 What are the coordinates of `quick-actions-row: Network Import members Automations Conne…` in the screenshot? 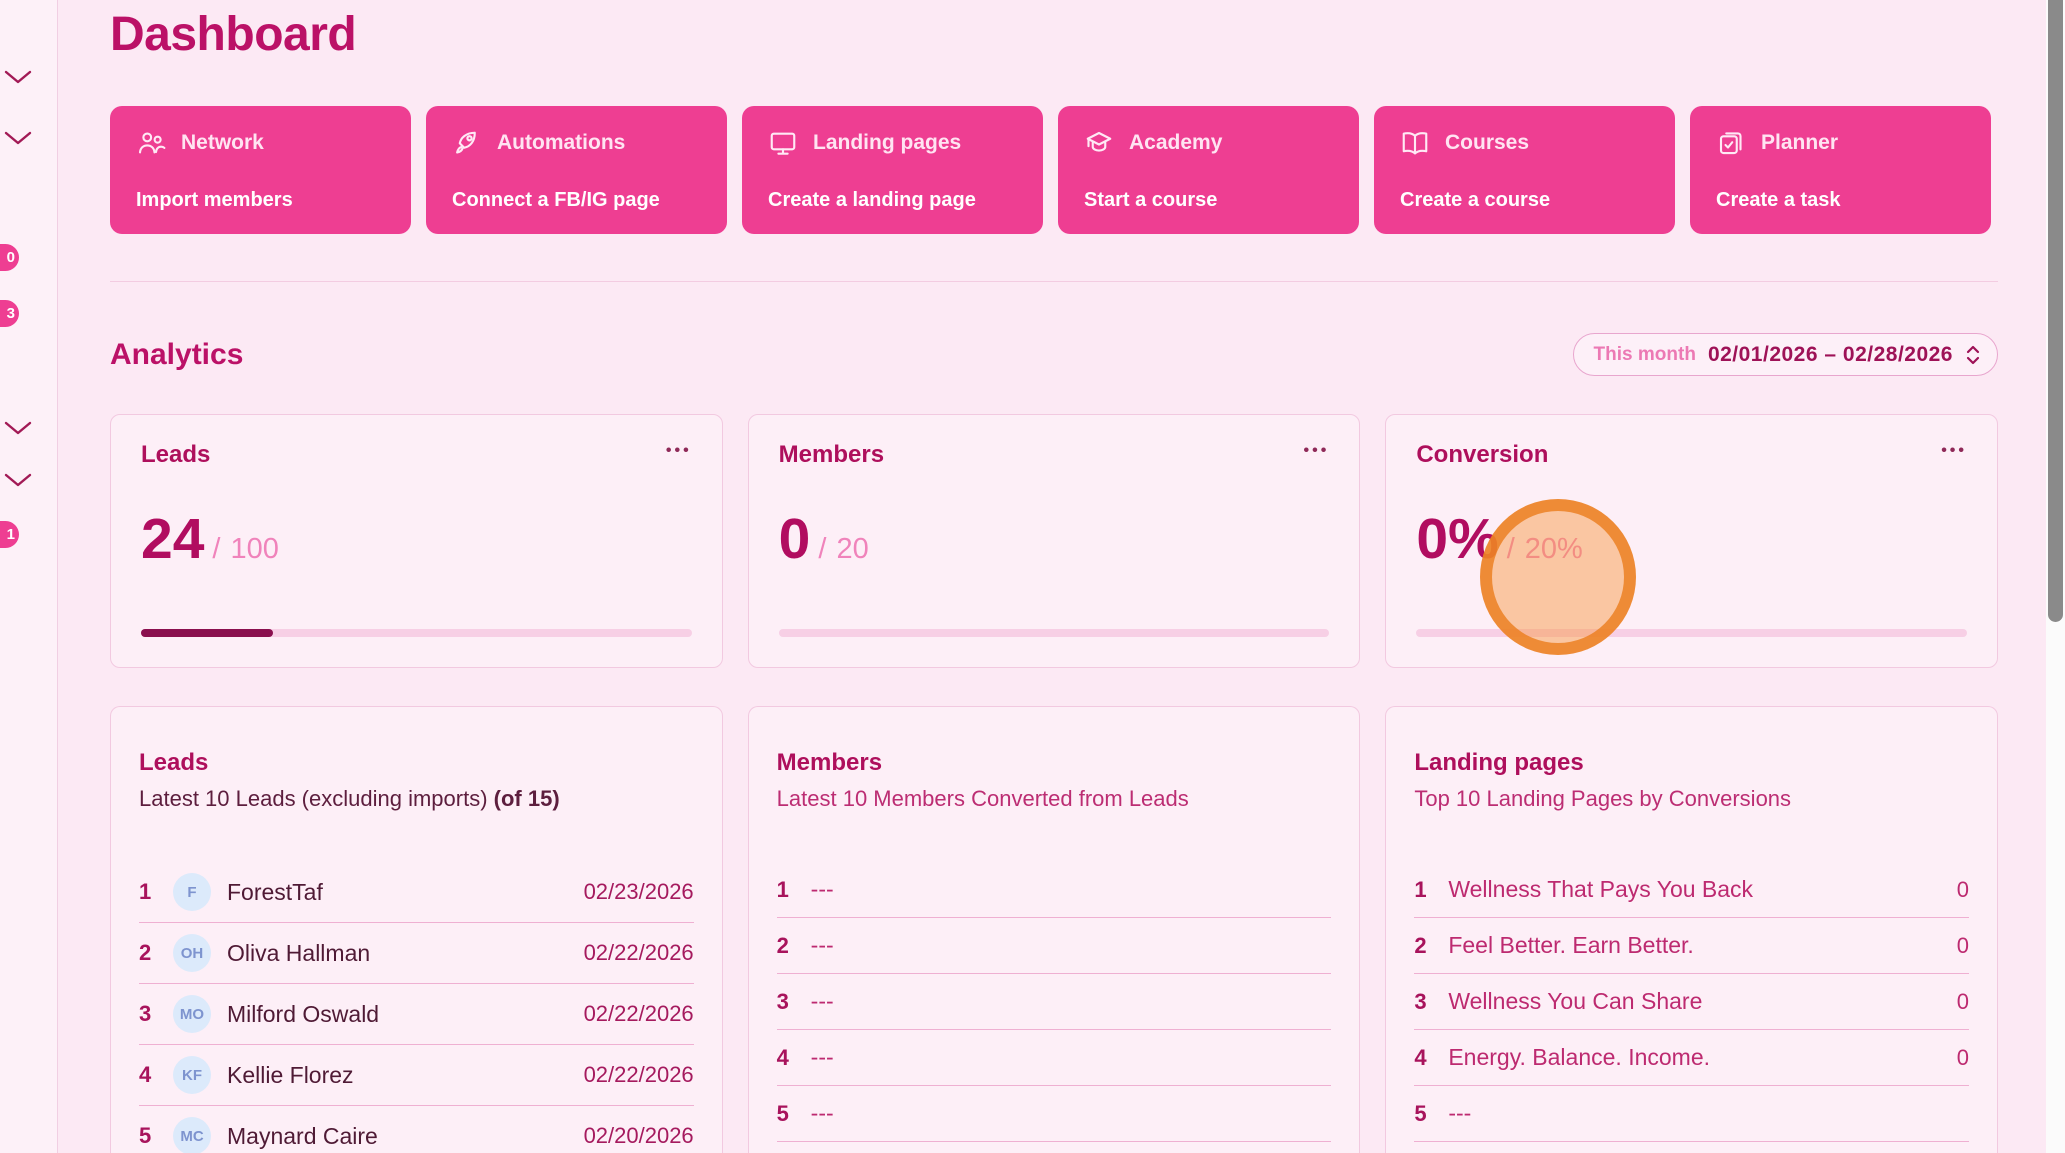 It's located at (1054, 170).